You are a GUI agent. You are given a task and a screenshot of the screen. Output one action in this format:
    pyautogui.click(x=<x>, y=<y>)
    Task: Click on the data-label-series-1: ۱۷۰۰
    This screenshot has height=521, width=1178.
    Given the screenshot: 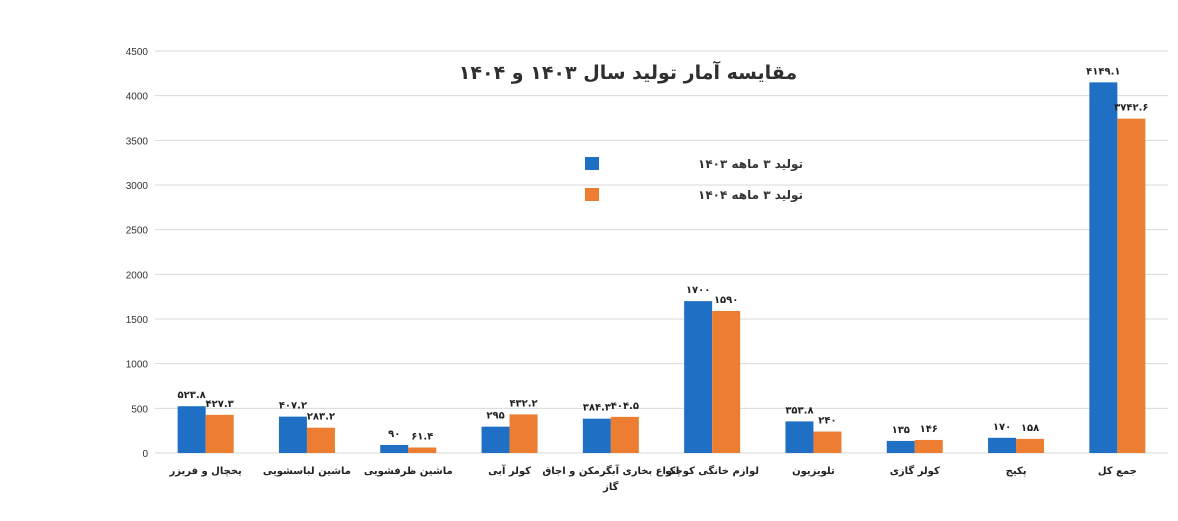 What is the action you would take?
    pyautogui.click(x=698, y=290)
    